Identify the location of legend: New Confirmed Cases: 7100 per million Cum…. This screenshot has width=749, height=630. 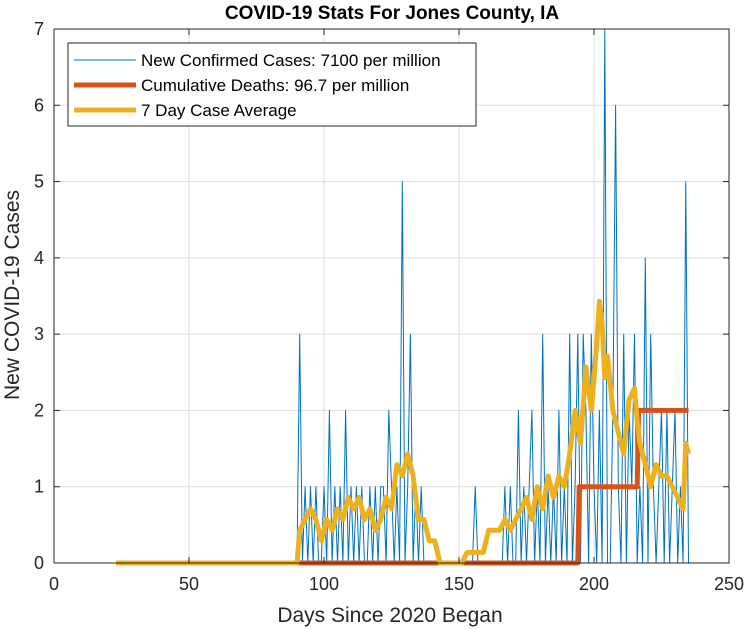
(272, 84).